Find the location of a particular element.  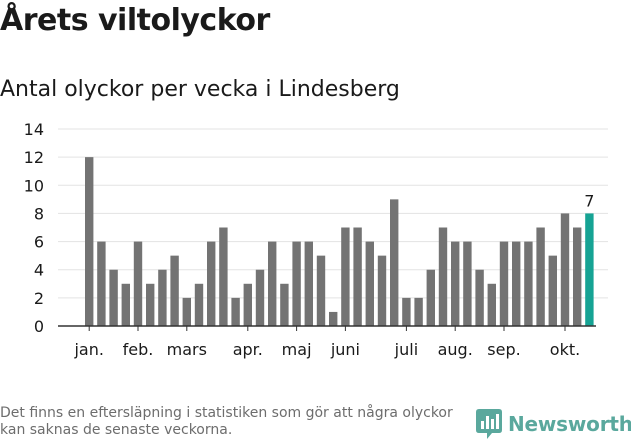

x-tick-label: mars is located at coordinates (187, 349).